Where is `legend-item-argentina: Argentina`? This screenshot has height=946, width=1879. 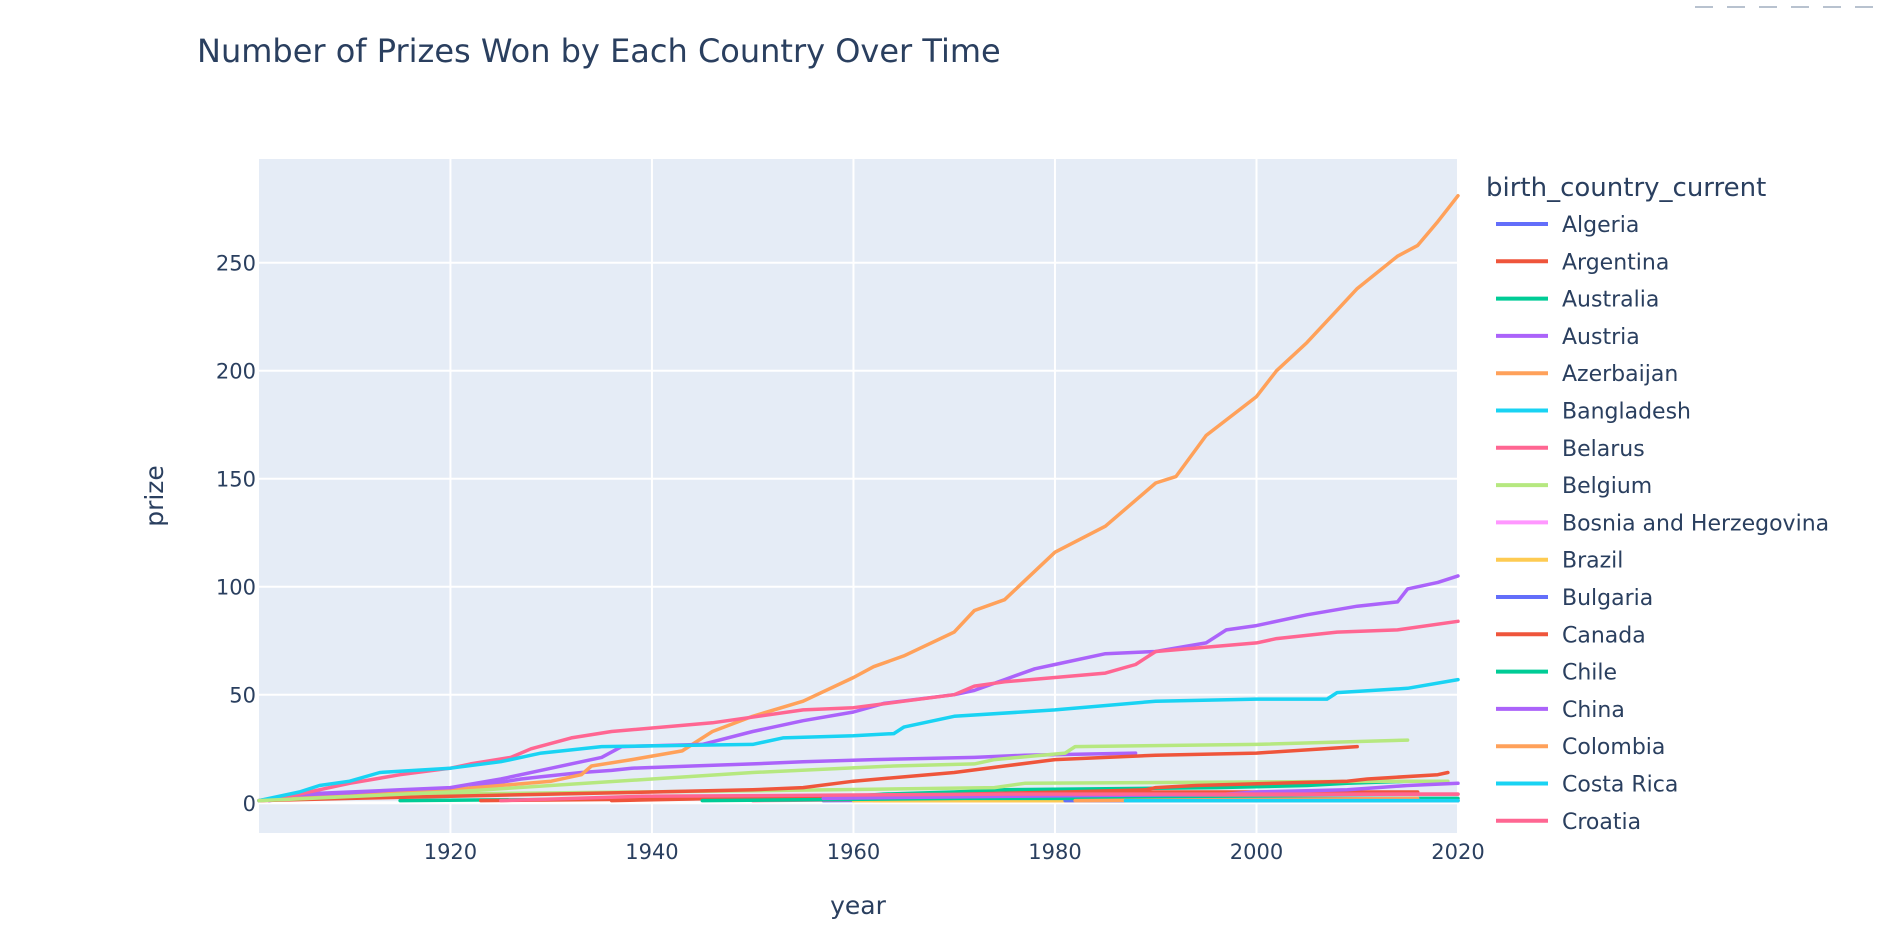
legend-item-argentina: Argentina is located at coordinates (1582, 262).